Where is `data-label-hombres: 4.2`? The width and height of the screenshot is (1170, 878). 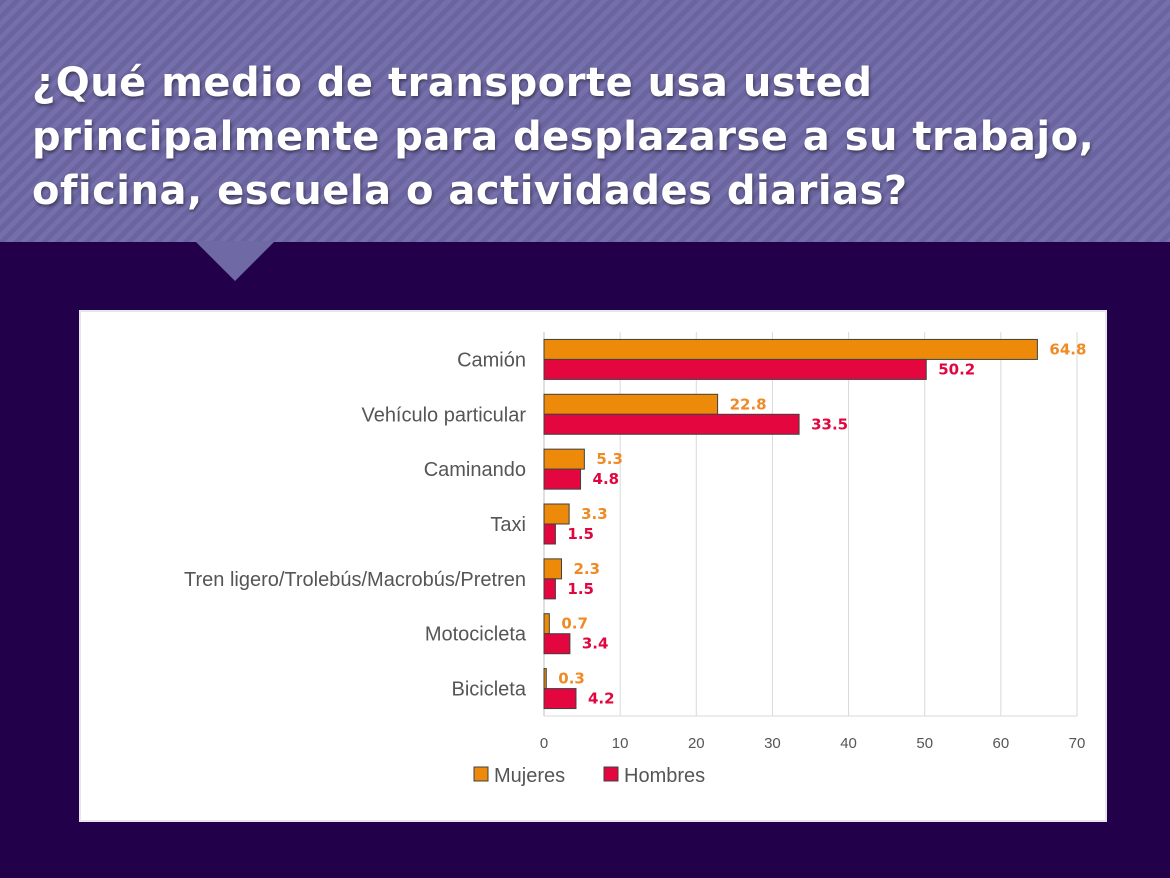 data-label-hombres: 4.2 is located at coordinates (601, 699).